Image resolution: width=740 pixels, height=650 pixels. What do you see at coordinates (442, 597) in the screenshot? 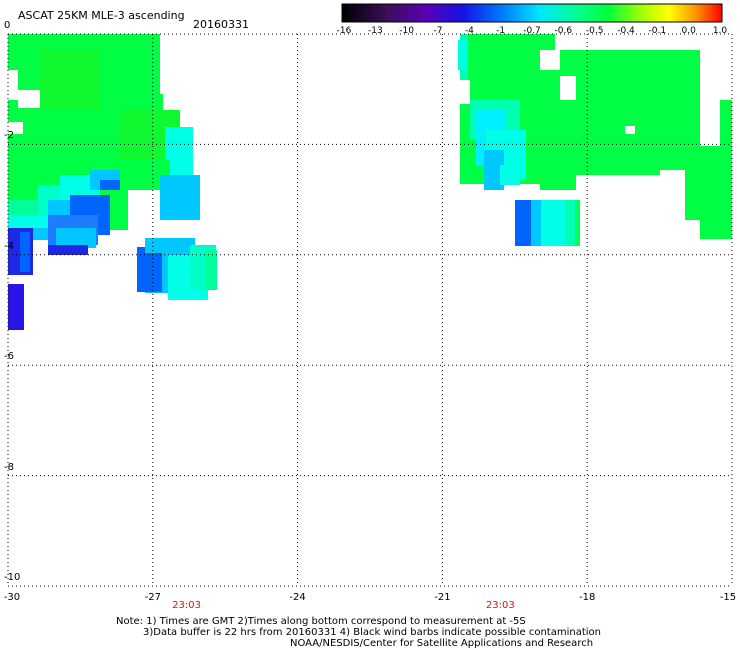
I see `lon-label: -21` at bounding box center [442, 597].